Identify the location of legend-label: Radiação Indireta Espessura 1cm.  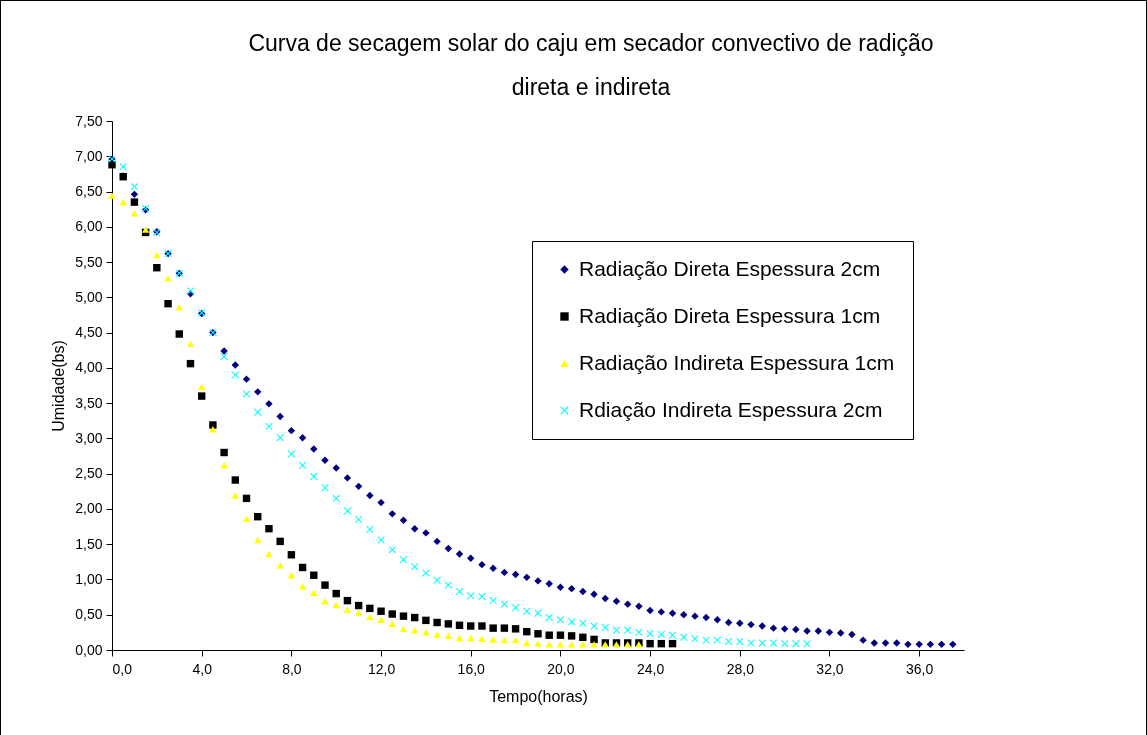
(737, 362).